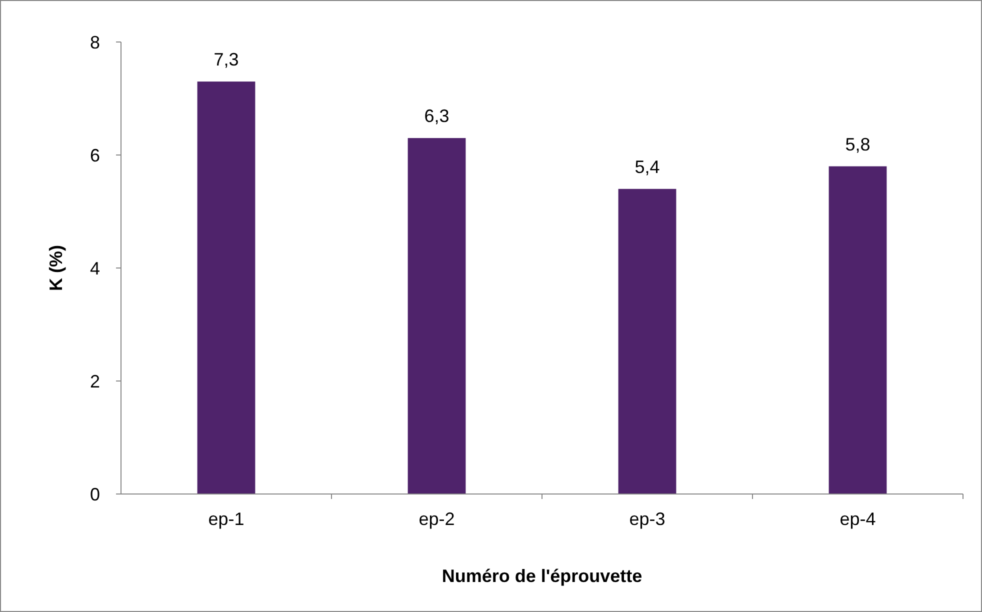  I want to click on y-tick-label: 8, so click(95, 42).